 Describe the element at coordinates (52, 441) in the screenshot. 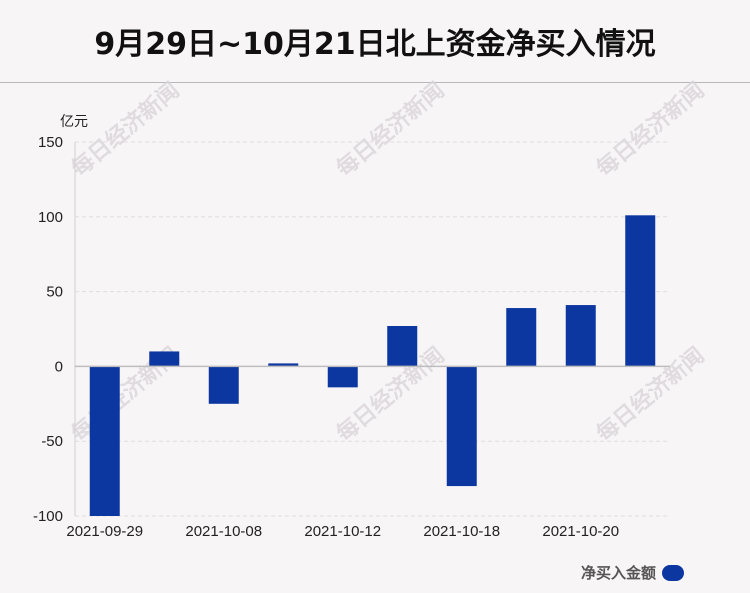

I see `y-tick-label: -50` at that location.